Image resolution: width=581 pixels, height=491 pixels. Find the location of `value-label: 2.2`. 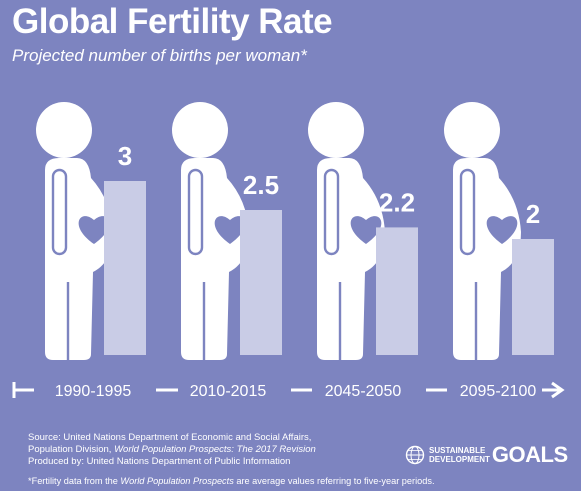

value-label: 2.2 is located at coordinates (397, 202).